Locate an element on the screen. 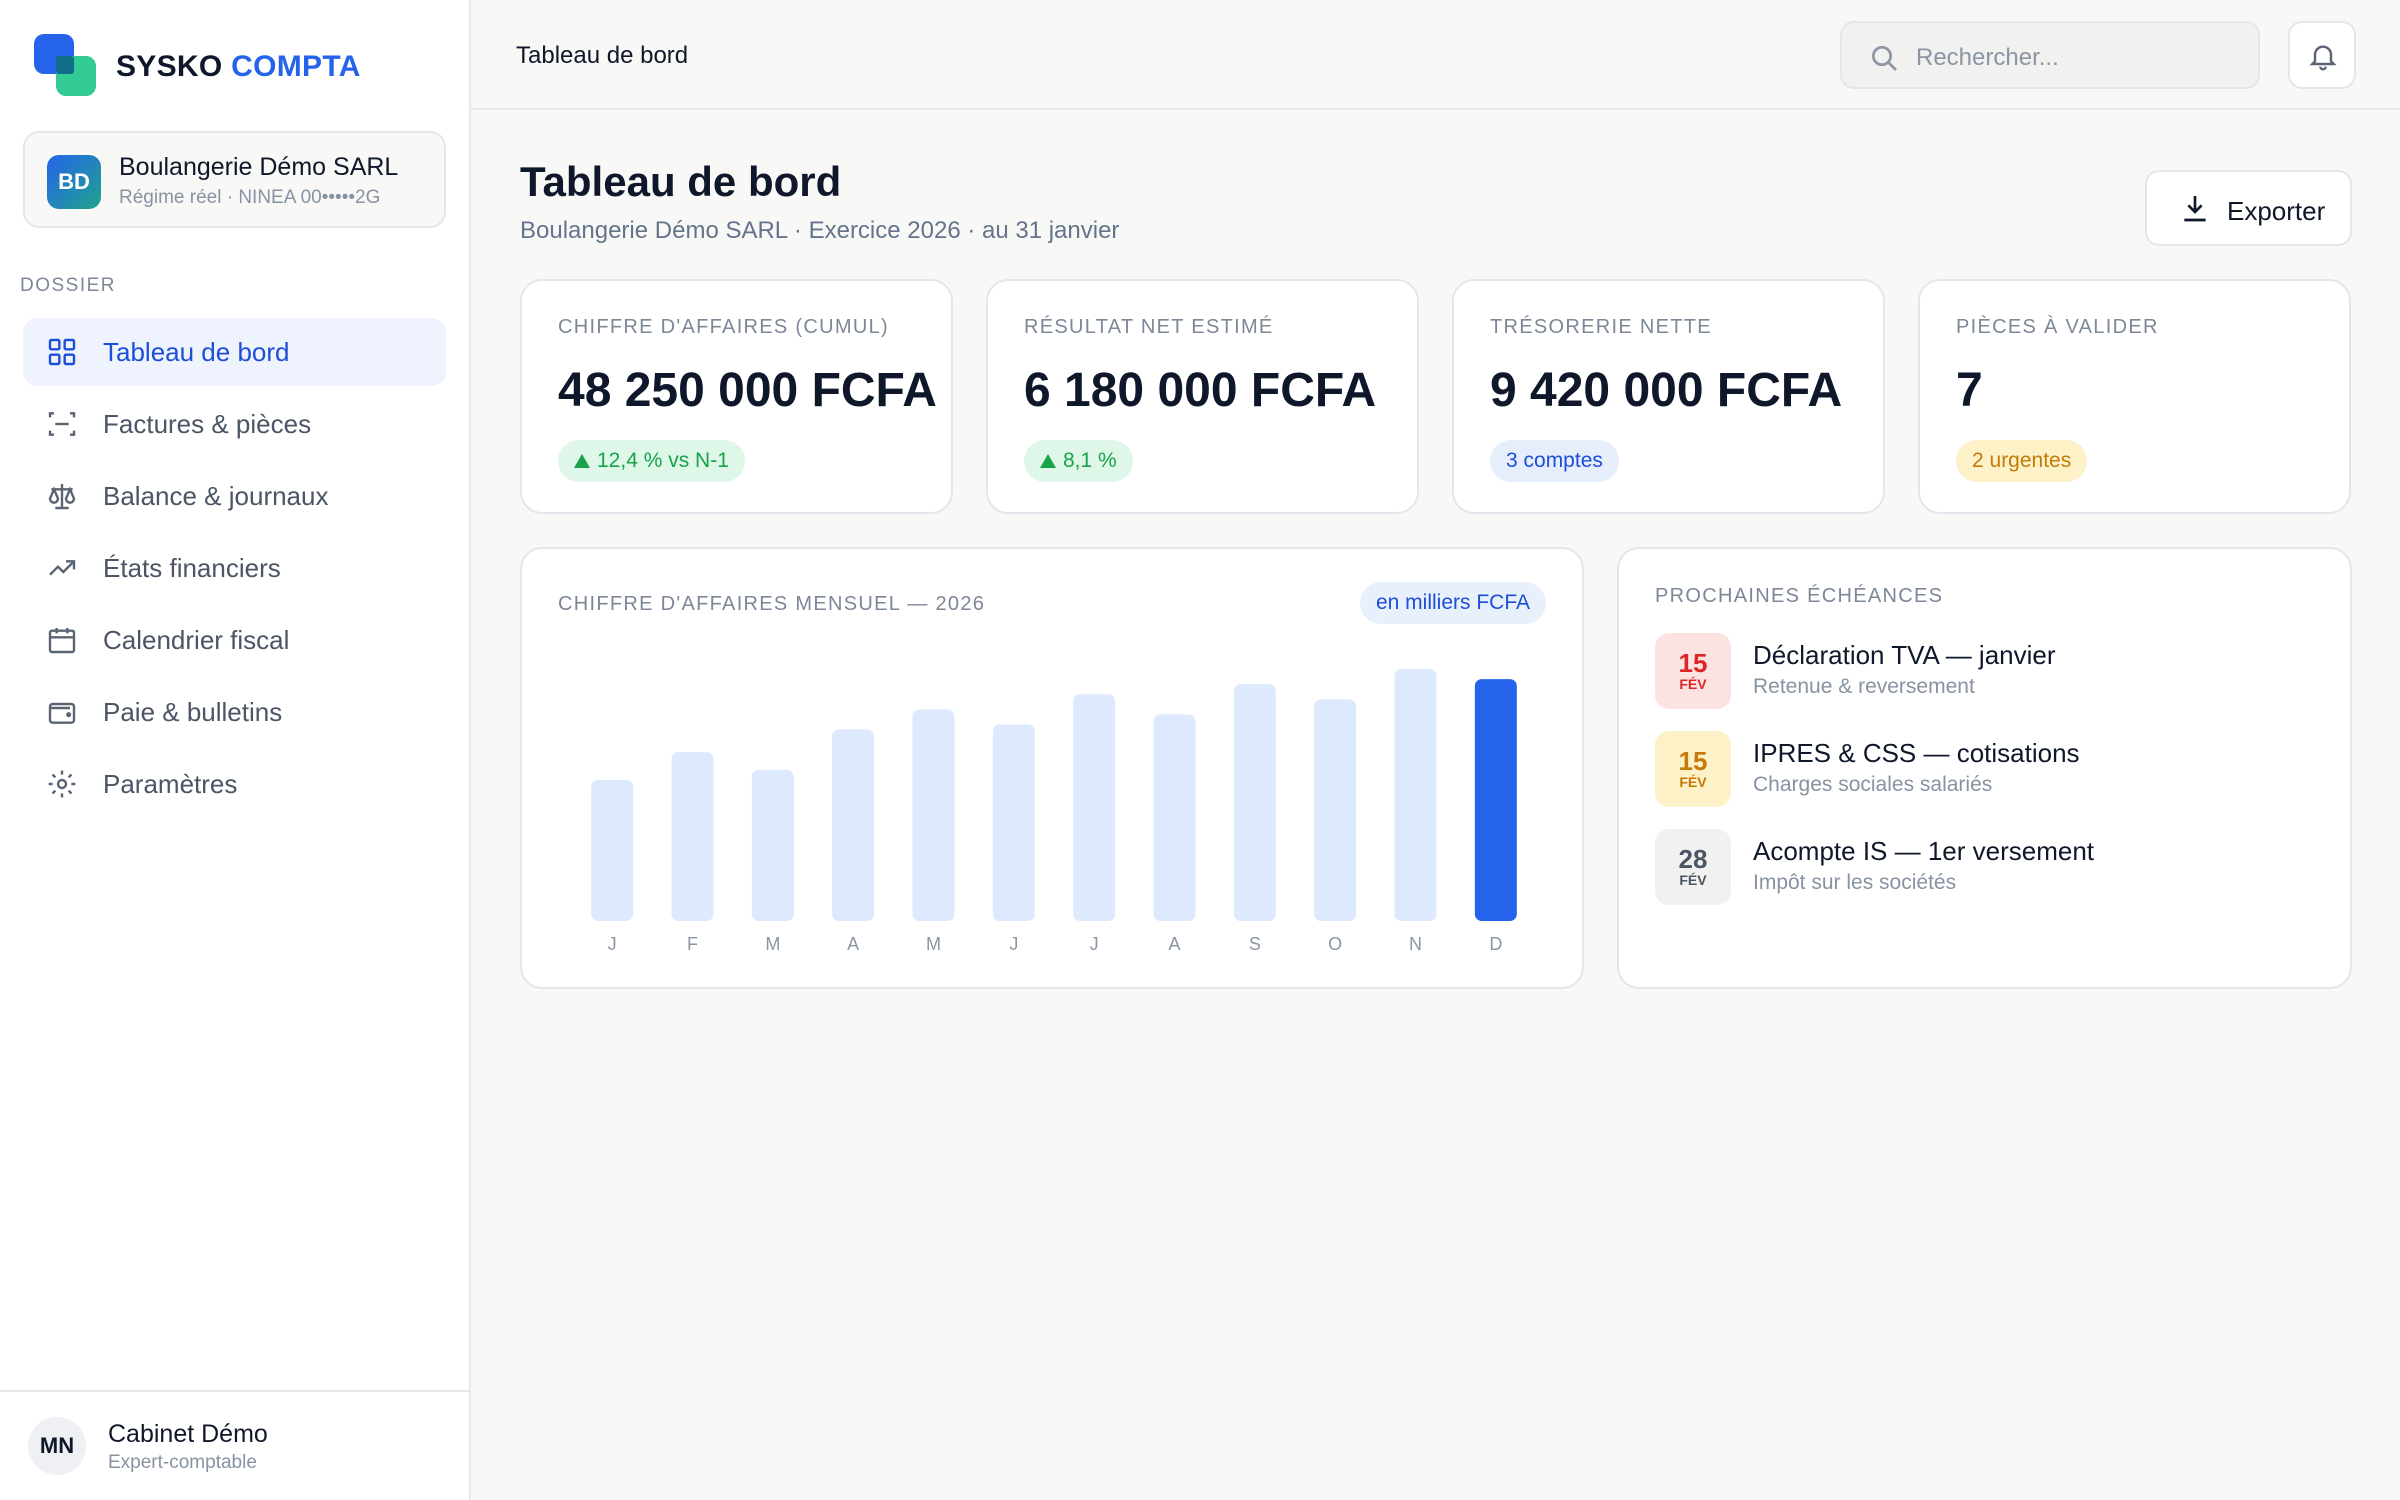 The height and width of the screenshot is (1500, 2400). user-name: Cabinet Démo is located at coordinates (188, 1434).